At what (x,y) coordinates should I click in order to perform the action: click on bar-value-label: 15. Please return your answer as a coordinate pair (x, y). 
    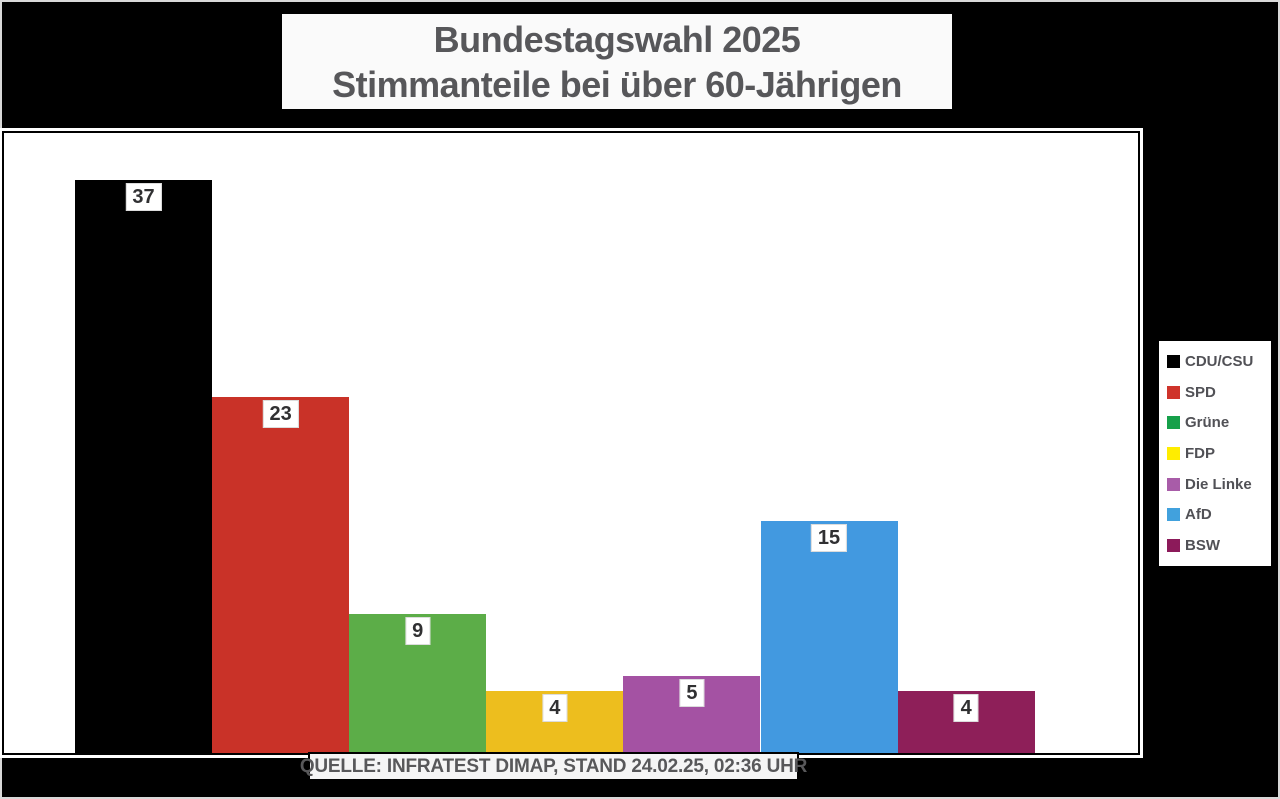
    Looking at the image, I should click on (829, 537).